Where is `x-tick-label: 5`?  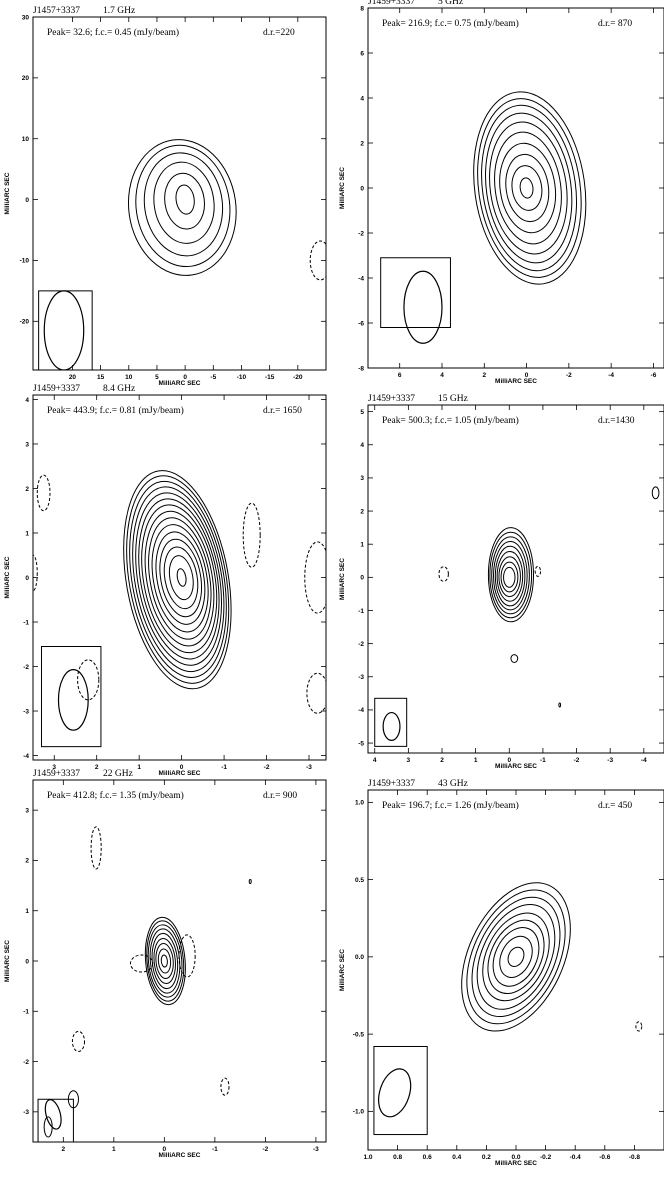 x-tick-label: 5 is located at coordinates (157, 377).